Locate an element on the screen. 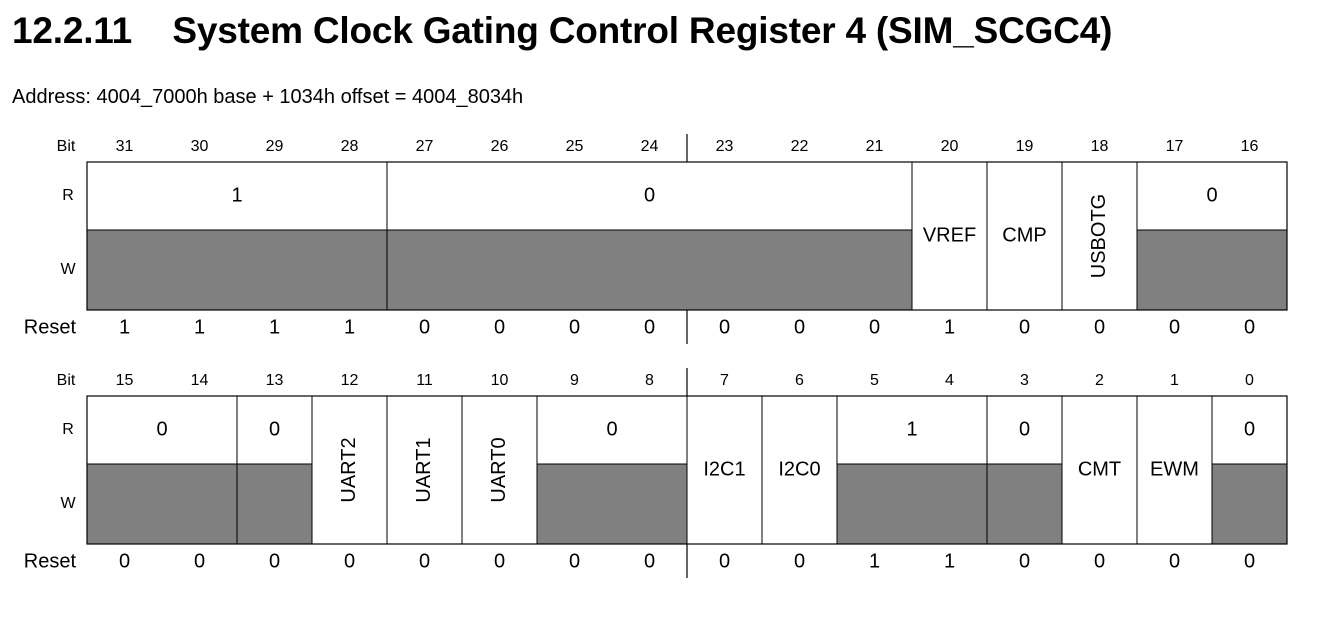  bit-number: 5 is located at coordinates (874, 380).